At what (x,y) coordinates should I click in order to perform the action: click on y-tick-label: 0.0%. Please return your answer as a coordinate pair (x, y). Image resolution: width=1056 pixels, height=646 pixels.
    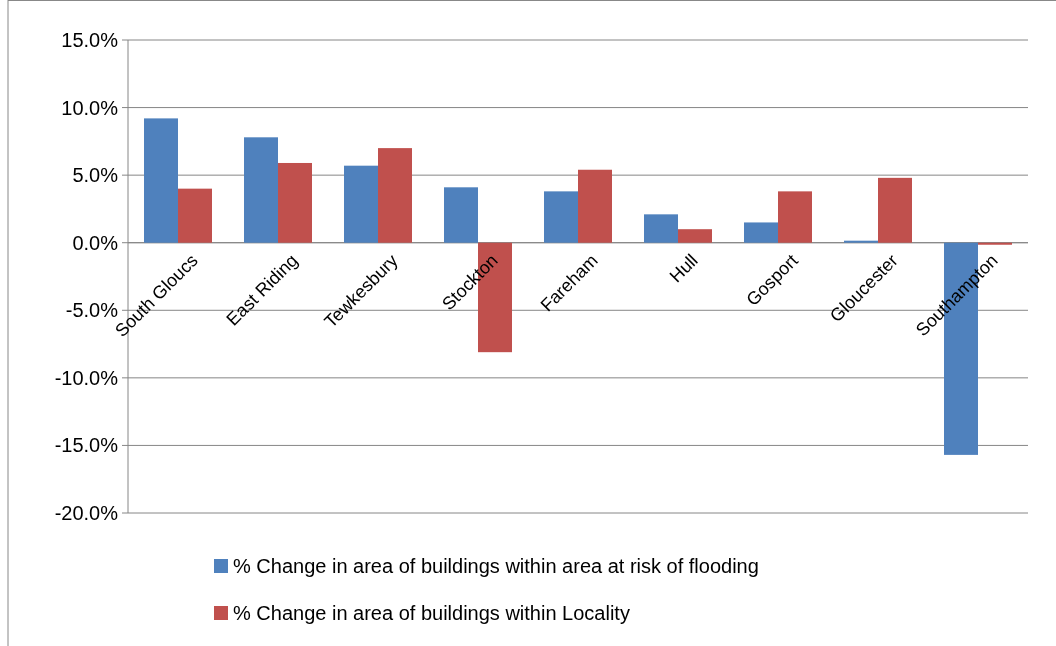
    Looking at the image, I should click on (95, 242).